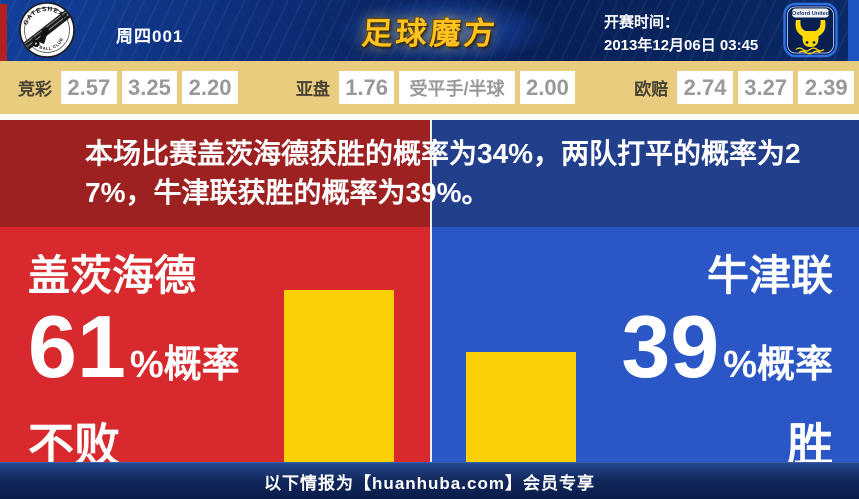 The height and width of the screenshot is (499, 859). I want to click on away-prob-line: 39 %概率, so click(727, 360).